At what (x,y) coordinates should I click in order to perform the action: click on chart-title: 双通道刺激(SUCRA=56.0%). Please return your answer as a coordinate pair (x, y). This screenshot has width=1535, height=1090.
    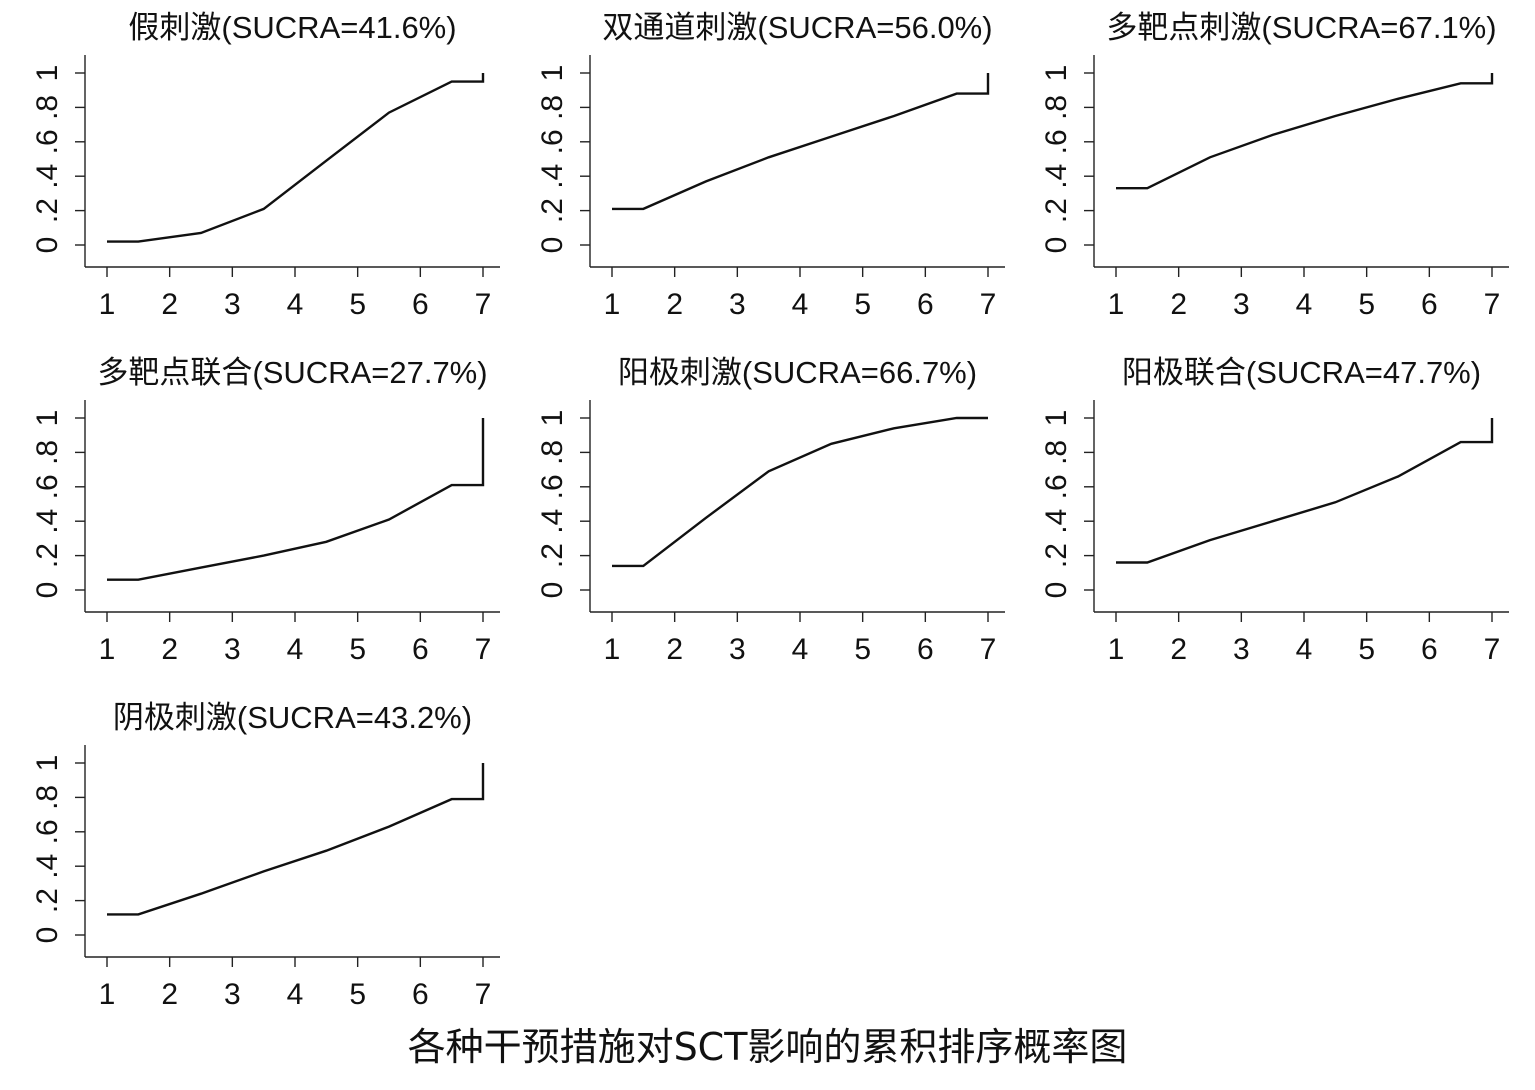
    Looking at the image, I should click on (797, 27).